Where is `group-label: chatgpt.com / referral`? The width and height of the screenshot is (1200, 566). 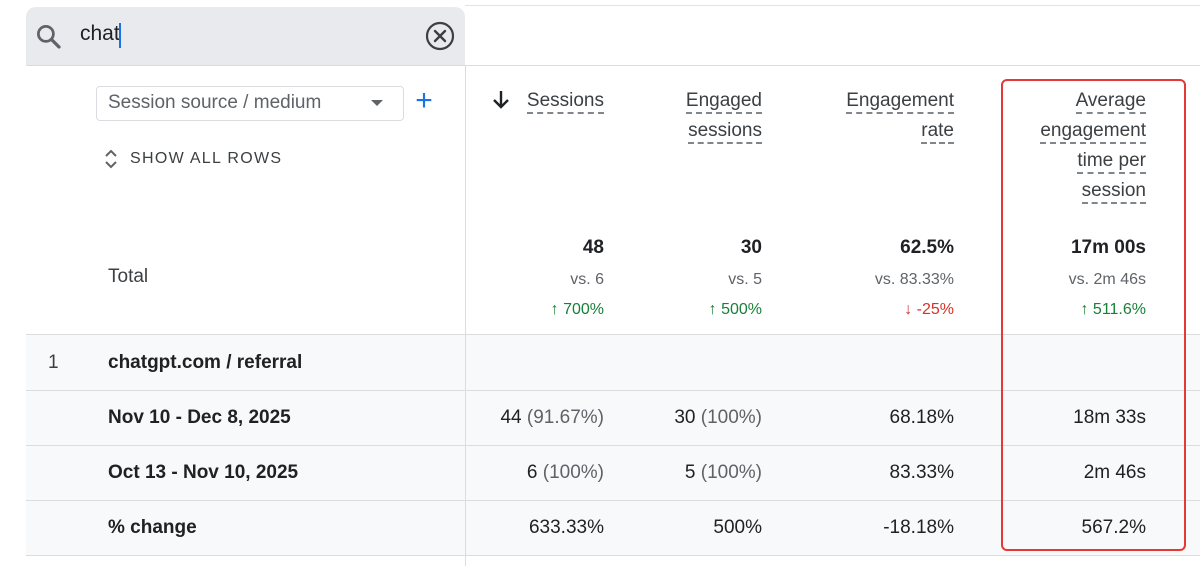 group-label: chatgpt.com / referral is located at coordinates (205, 362).